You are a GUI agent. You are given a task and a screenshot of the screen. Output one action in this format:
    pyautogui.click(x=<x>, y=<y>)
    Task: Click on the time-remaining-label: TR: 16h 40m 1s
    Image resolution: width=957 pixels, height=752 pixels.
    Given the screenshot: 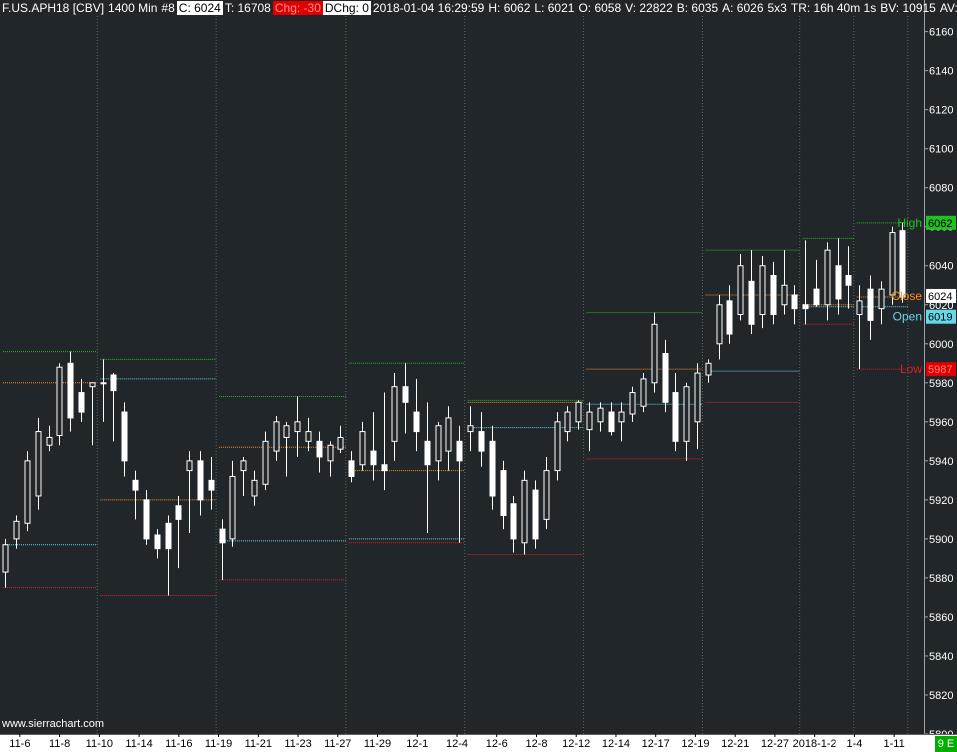 What is the action you would take?
    pyautogui.click(x=833, y=8)
    